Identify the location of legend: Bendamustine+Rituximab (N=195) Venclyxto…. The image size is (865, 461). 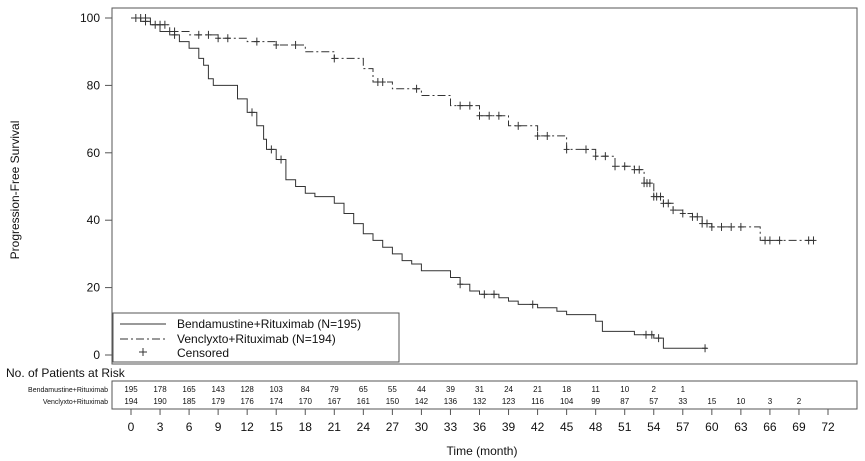
(256, 337).